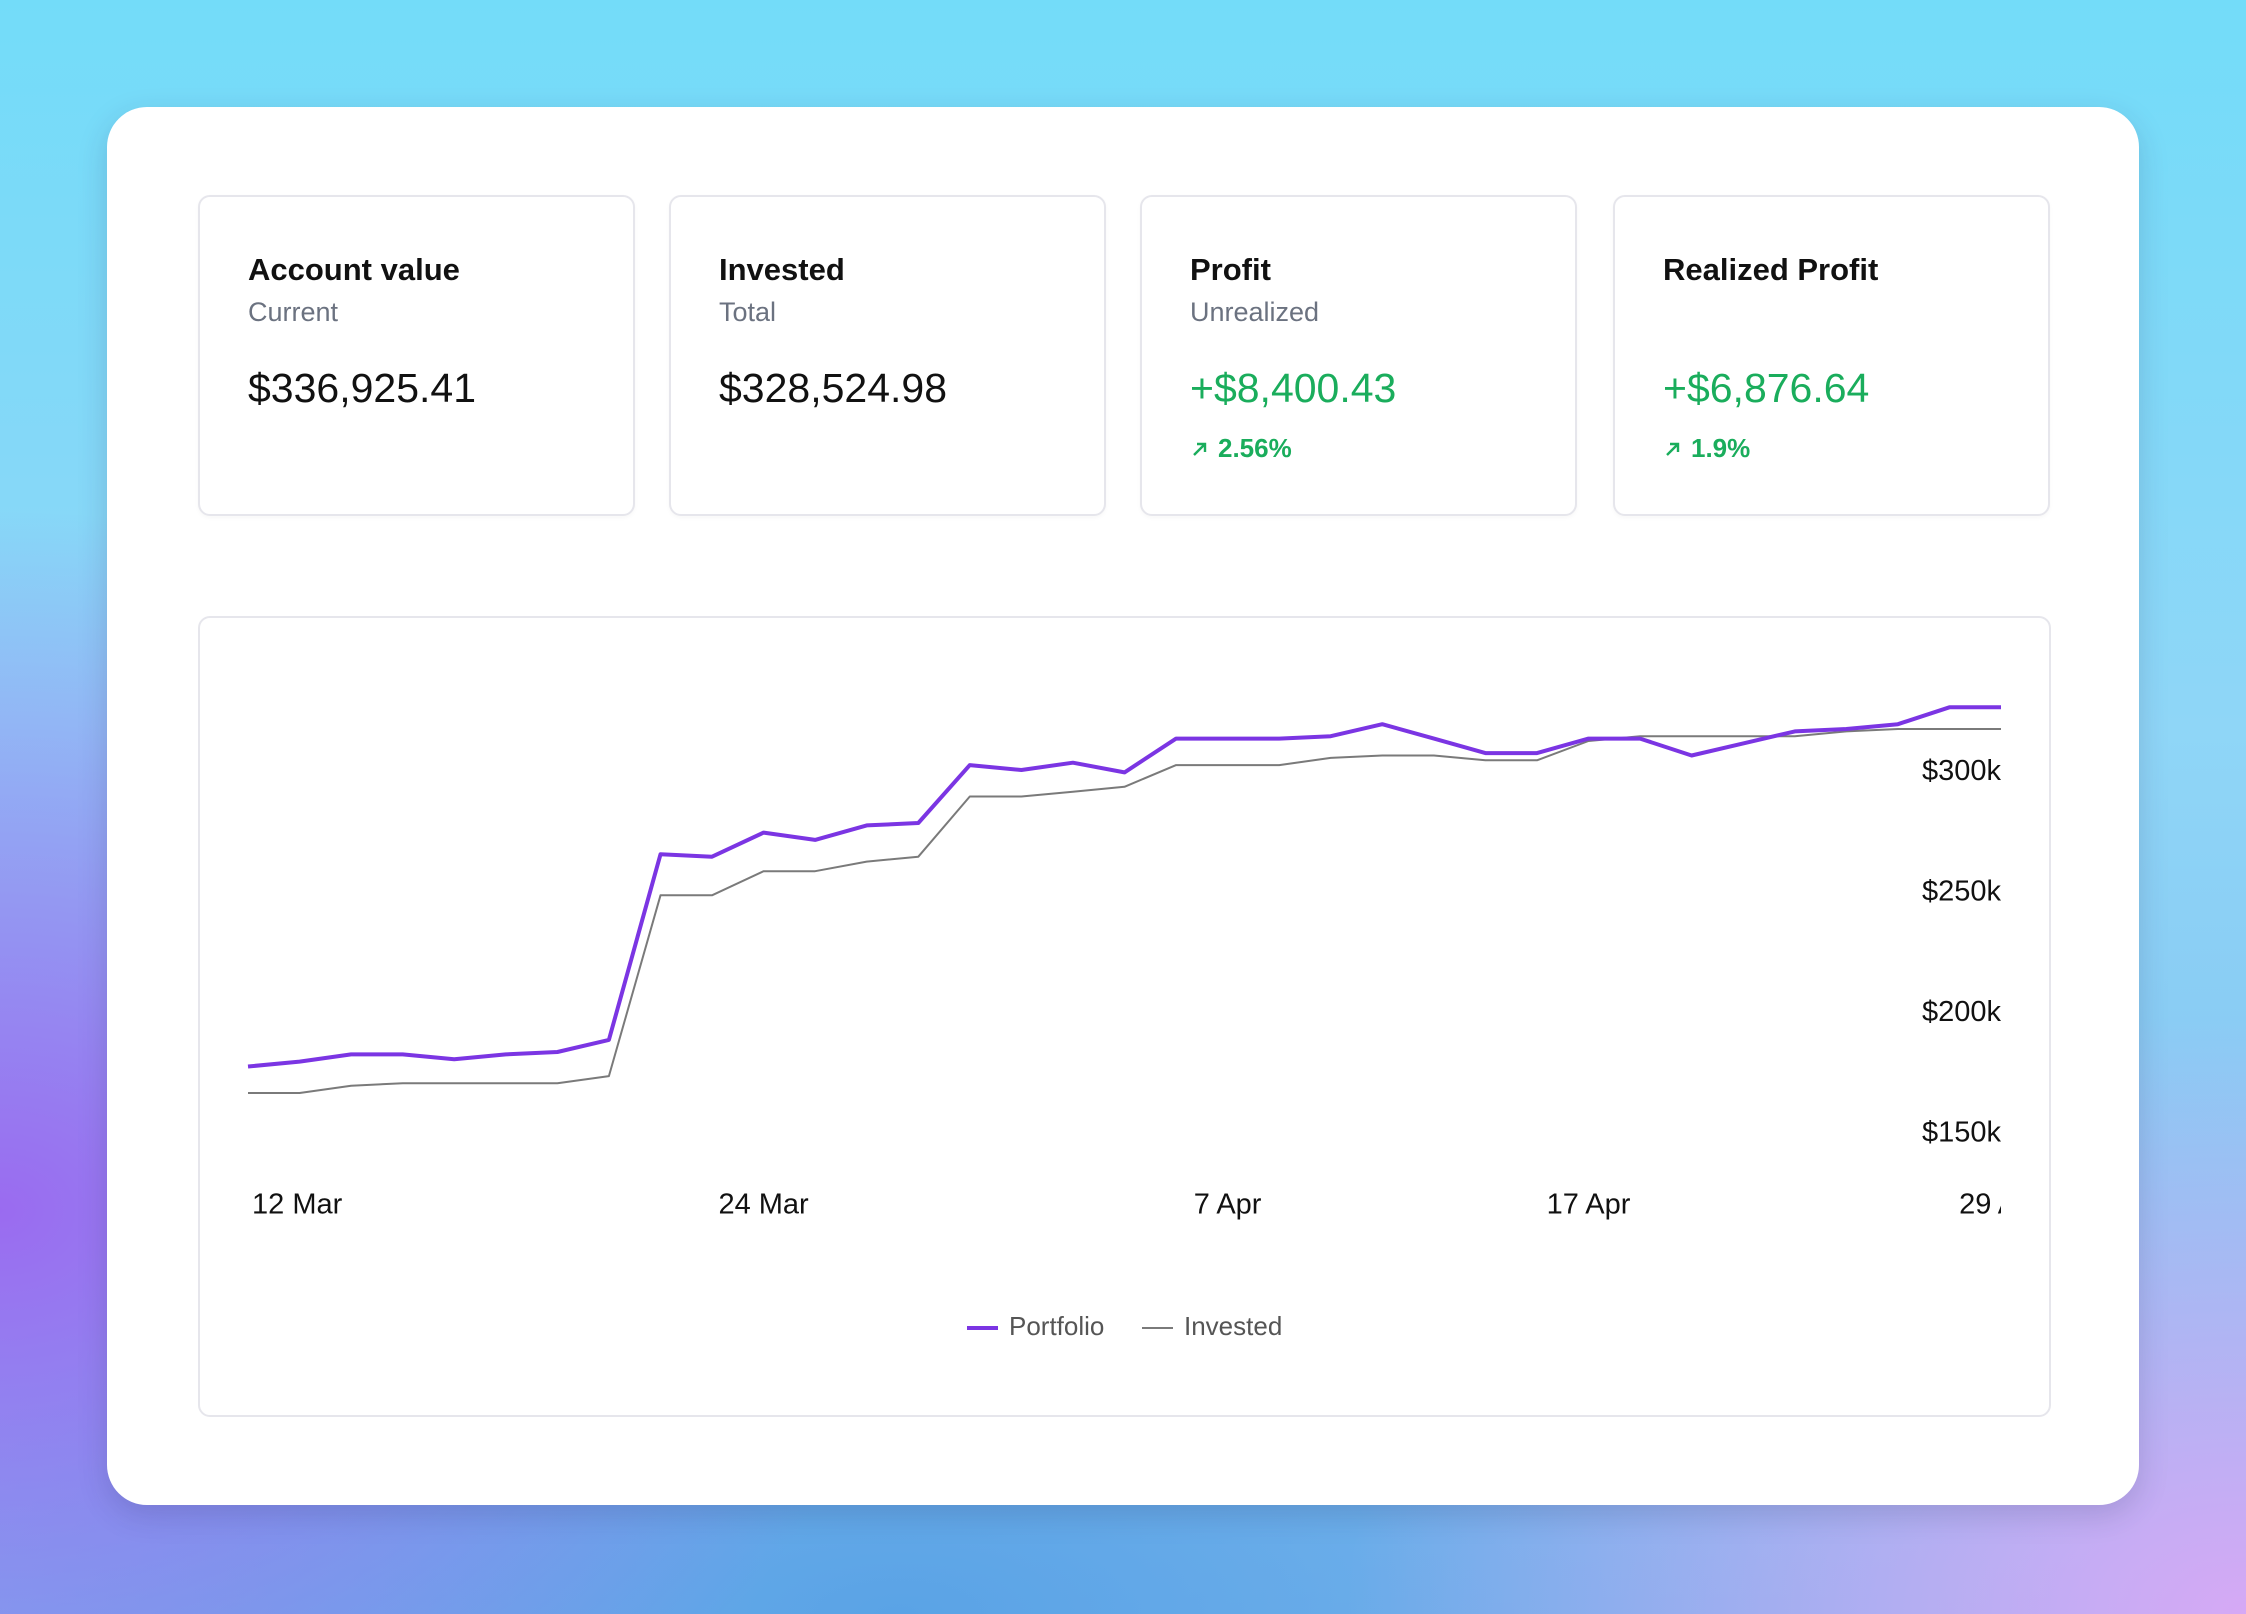 Image resolution: width=2246 pixels, height=1614 pixels. I want to click on y-tick-label: $200k, so click(1962, 1012).